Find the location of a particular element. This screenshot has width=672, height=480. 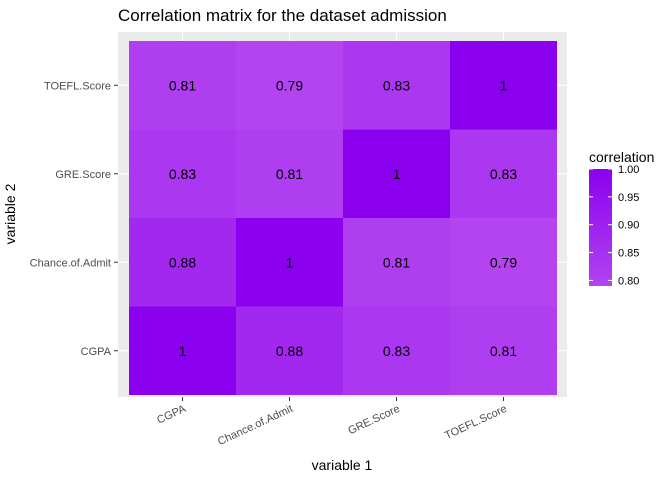

y-tick-label: Chance.of.Admit is located at coordinates (70, 263).